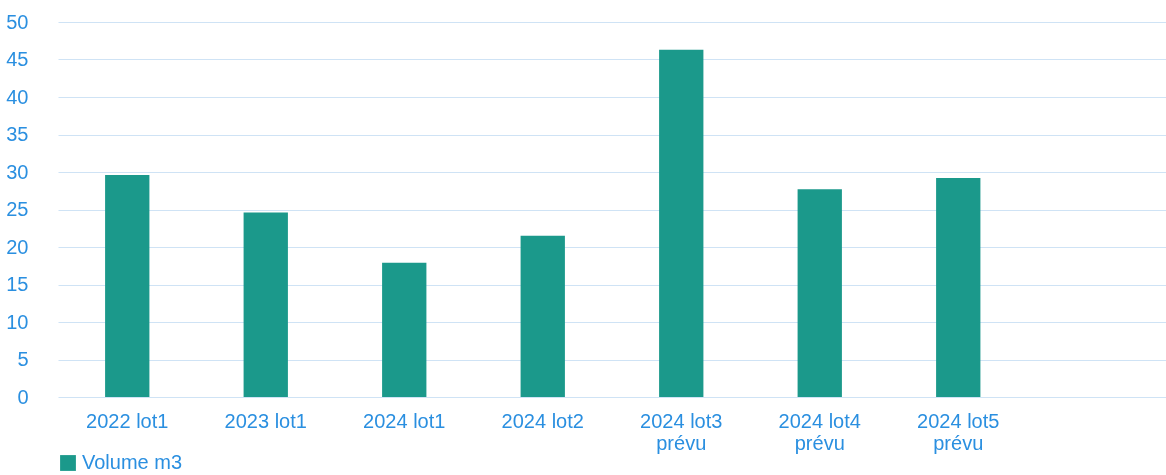  What do you see at coordinates (17, 59) in the screenshot?
I see `y-tick-label: 45` at bounding box center [17, 59].